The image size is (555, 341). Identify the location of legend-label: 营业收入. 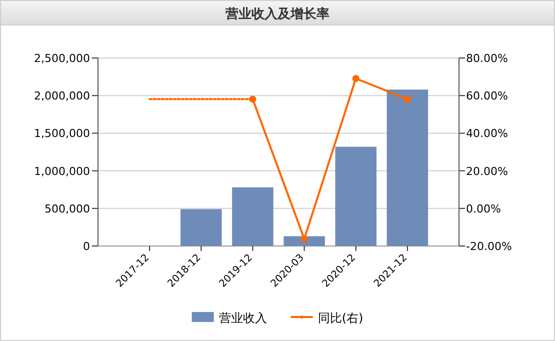
(242, 318).